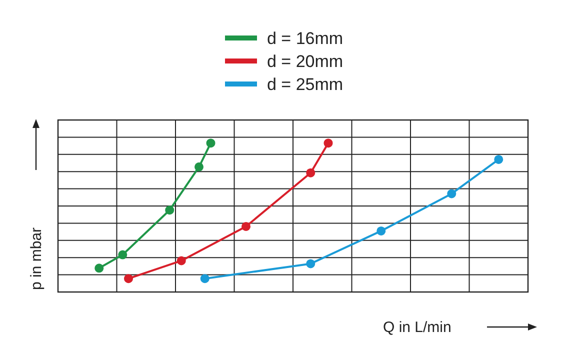  What do you see at coordinates (36, 258) in the screenshot?
I see `y-axis-title: p in mbar` at bounding box center [36, 258].